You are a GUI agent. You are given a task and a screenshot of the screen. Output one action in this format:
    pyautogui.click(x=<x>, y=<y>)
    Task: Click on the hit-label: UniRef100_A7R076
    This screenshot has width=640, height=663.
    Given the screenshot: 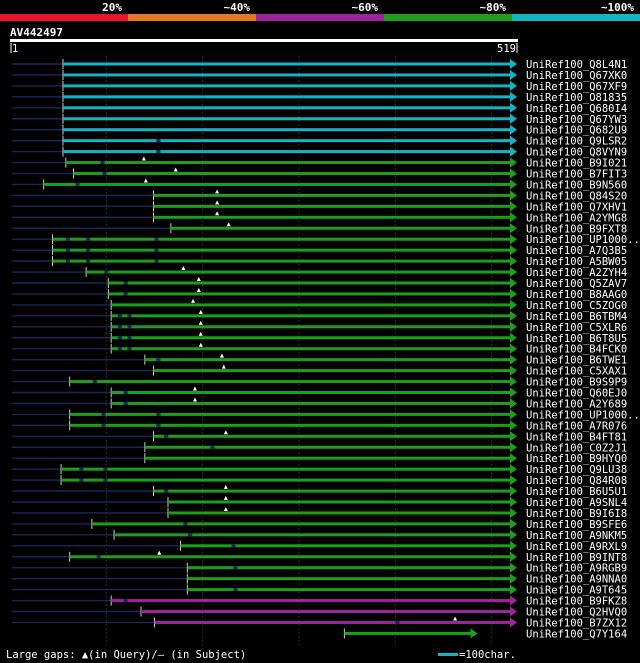 What is the action you would take?
    pyautogui.click(x=576, y=426)
    